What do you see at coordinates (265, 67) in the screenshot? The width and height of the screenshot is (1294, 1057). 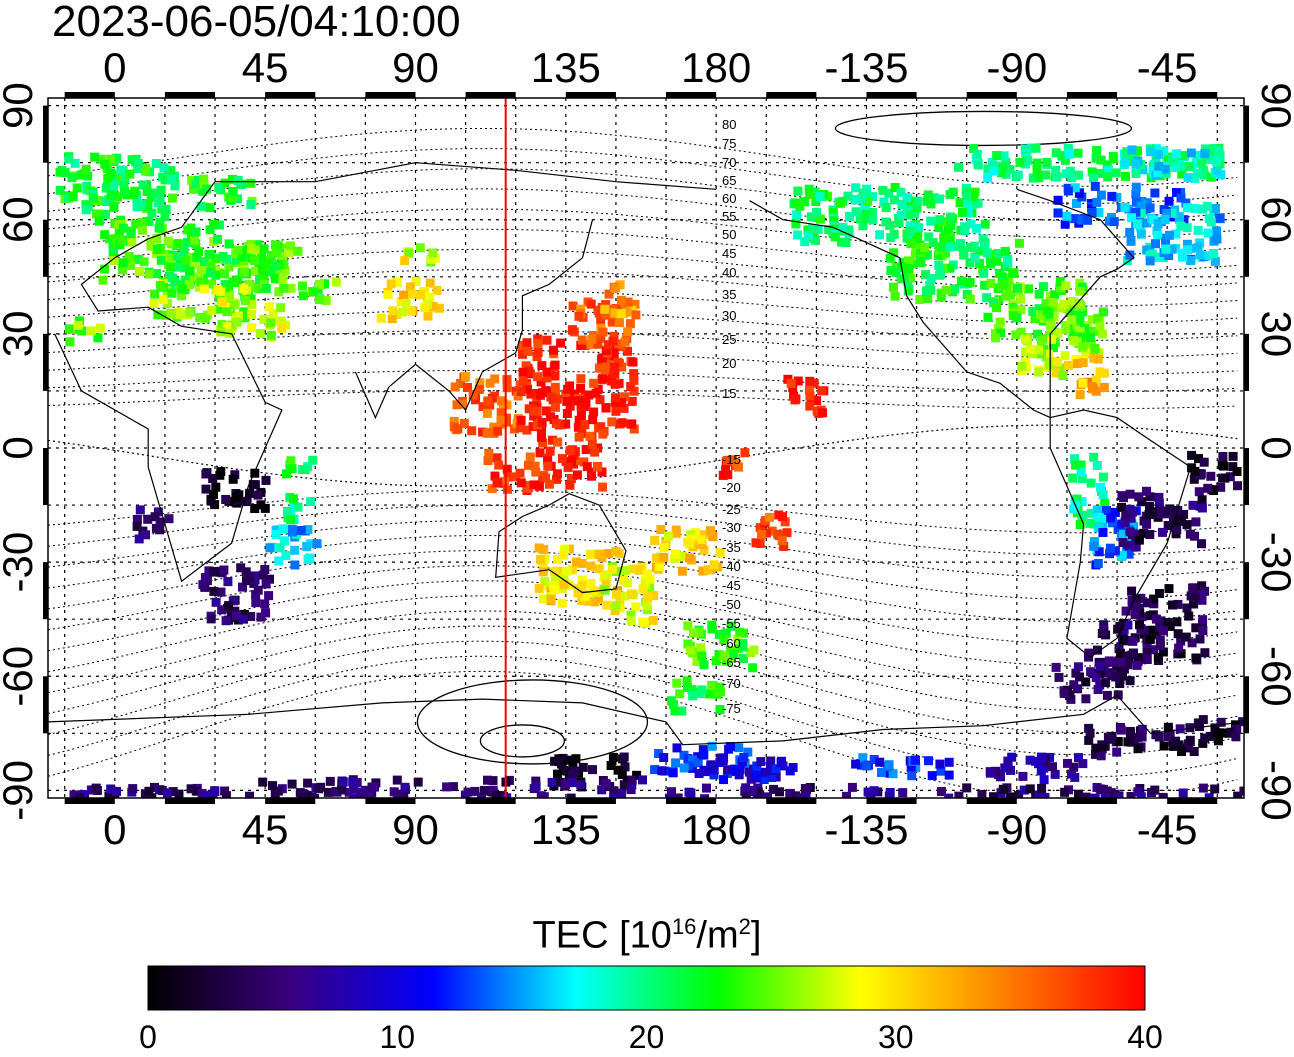 I see `lon-tick-top: 45` at bounding box center [265, 67].